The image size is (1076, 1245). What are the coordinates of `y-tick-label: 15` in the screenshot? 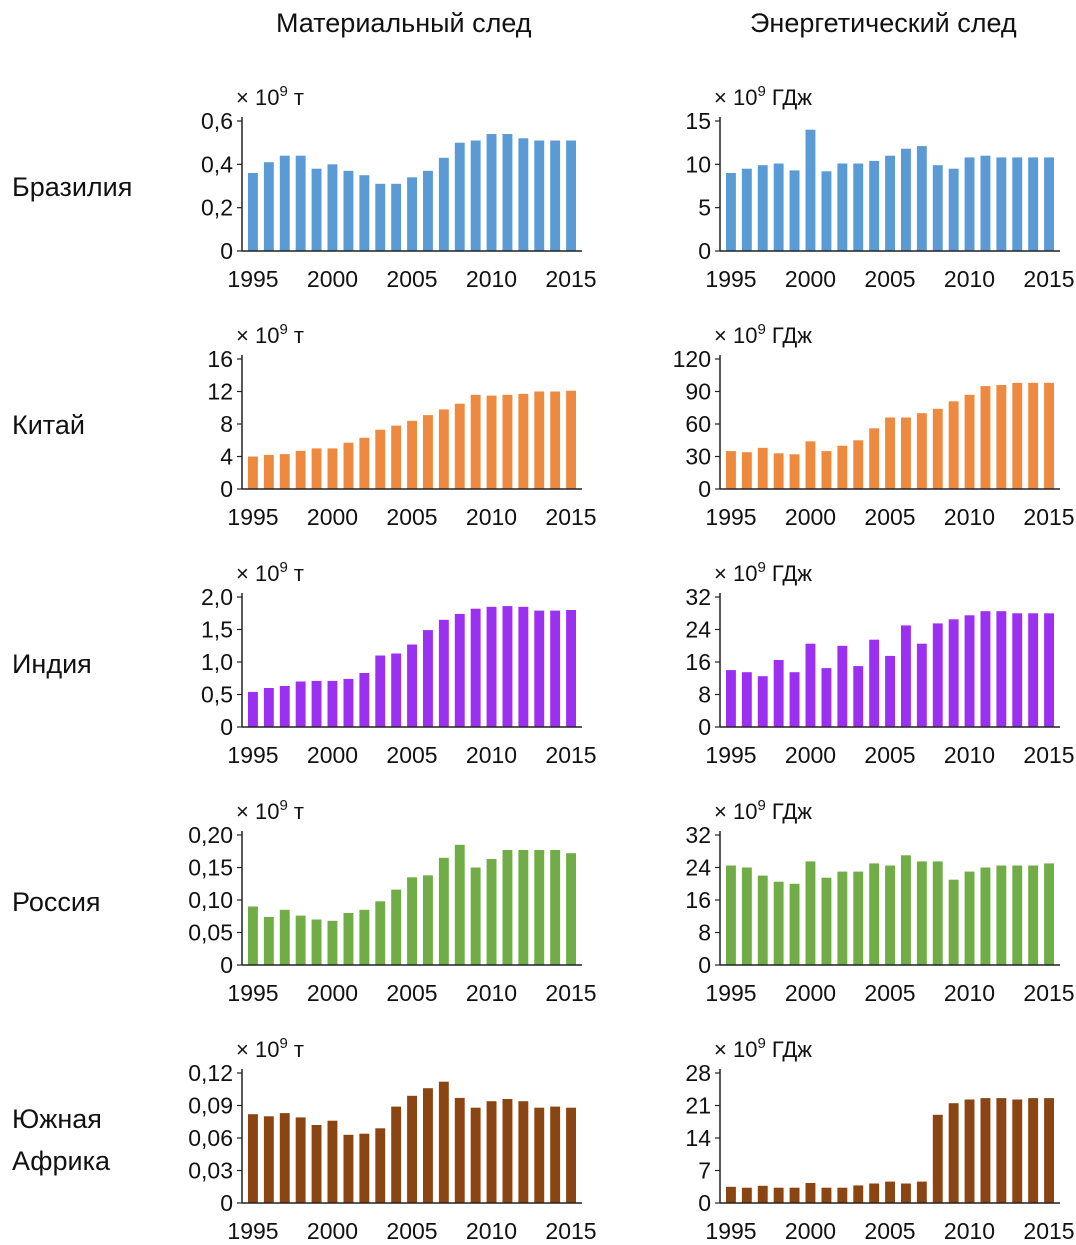 It's located at (698, 121).